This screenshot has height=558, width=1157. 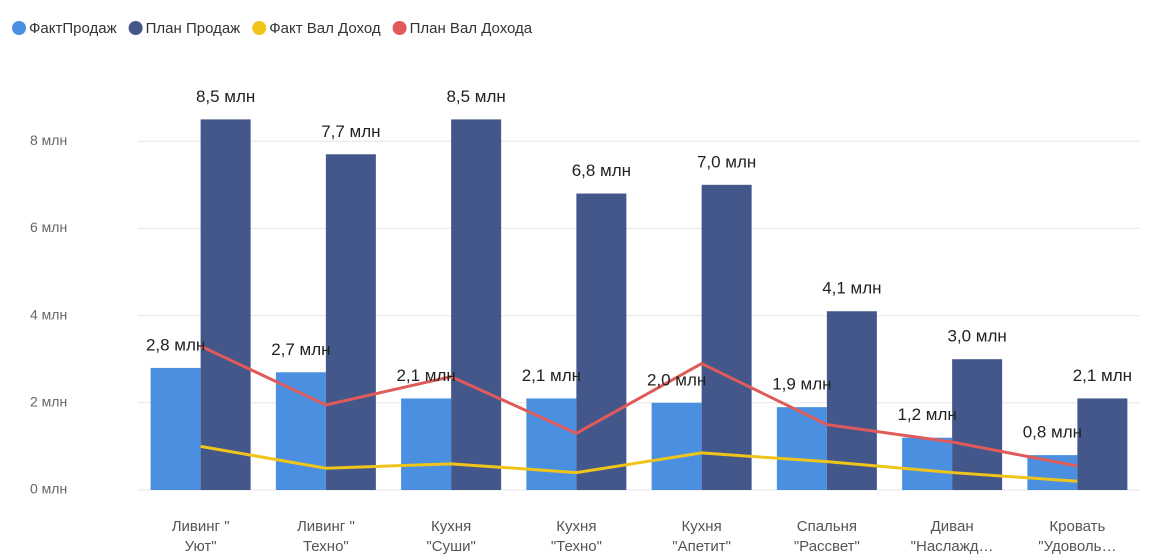 I want to click on legend-label: ФактПродаж, so click(x=73, y=28).